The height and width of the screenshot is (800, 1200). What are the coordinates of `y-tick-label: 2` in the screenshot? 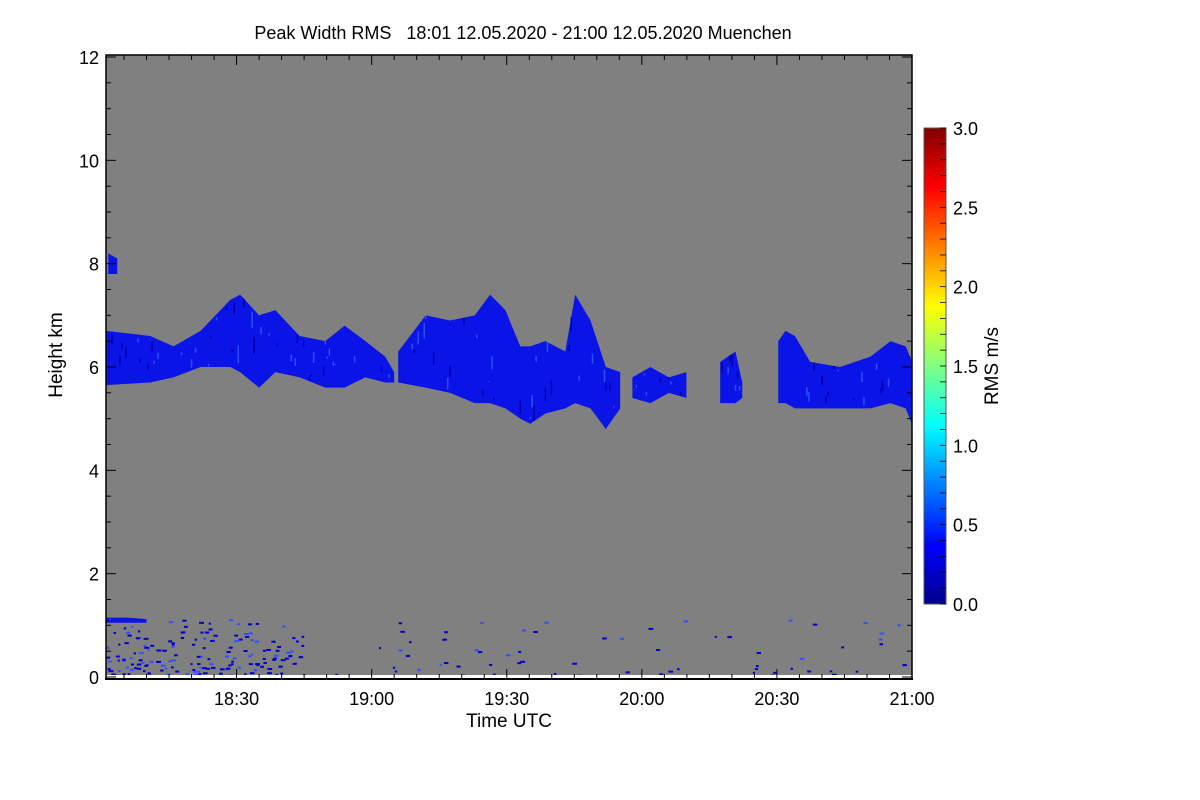 It's located at (94, 575).